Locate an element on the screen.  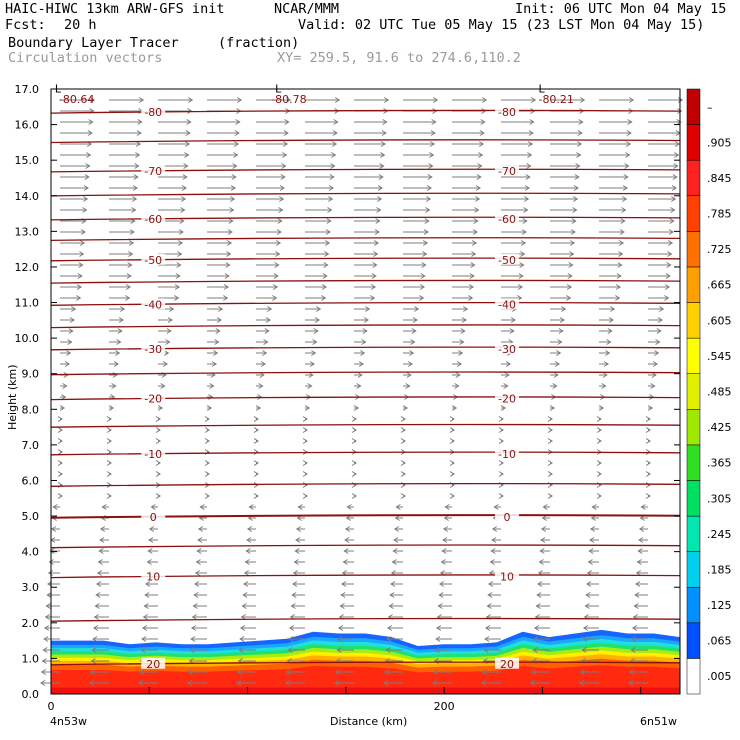
colorbar-label: .305 is located at coordinates (719, 498).